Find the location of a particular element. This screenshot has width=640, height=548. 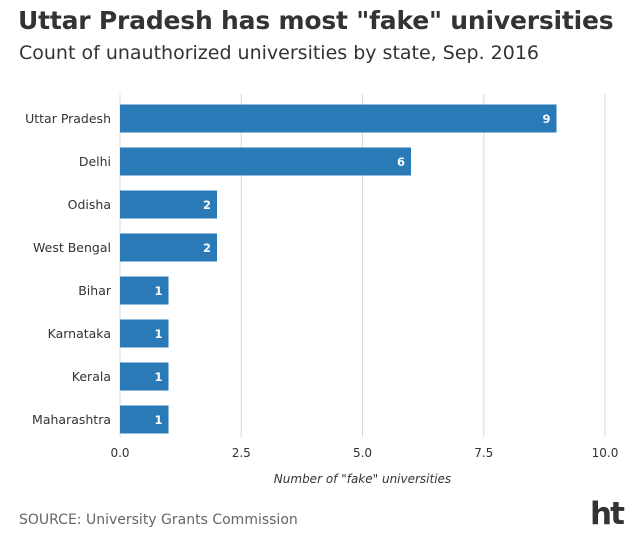

data-label: 9 is located at coordinates (546, 119).